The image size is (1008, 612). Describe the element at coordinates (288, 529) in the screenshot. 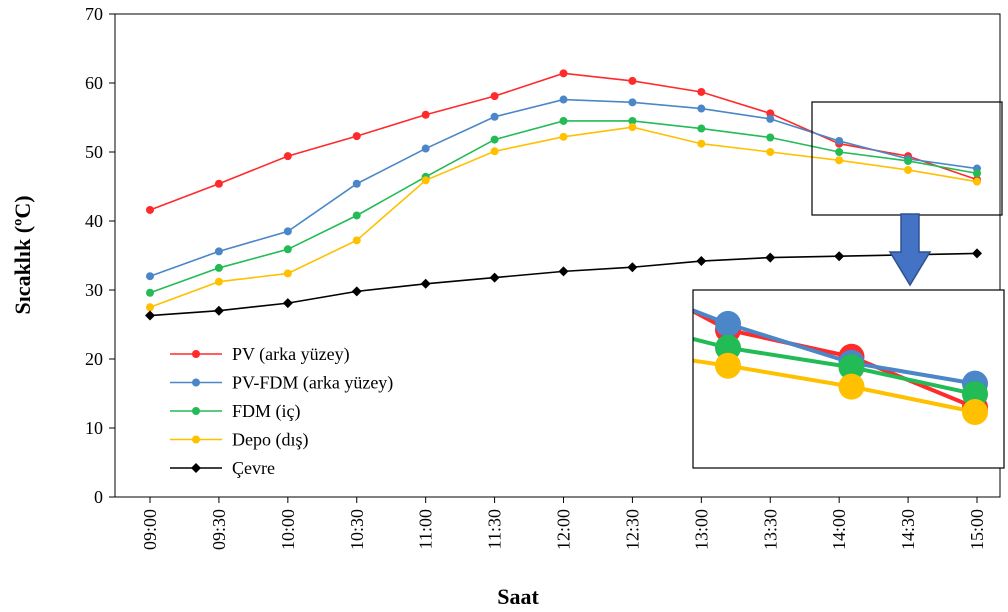

I see `x-tick-label: 10:00` at that location.